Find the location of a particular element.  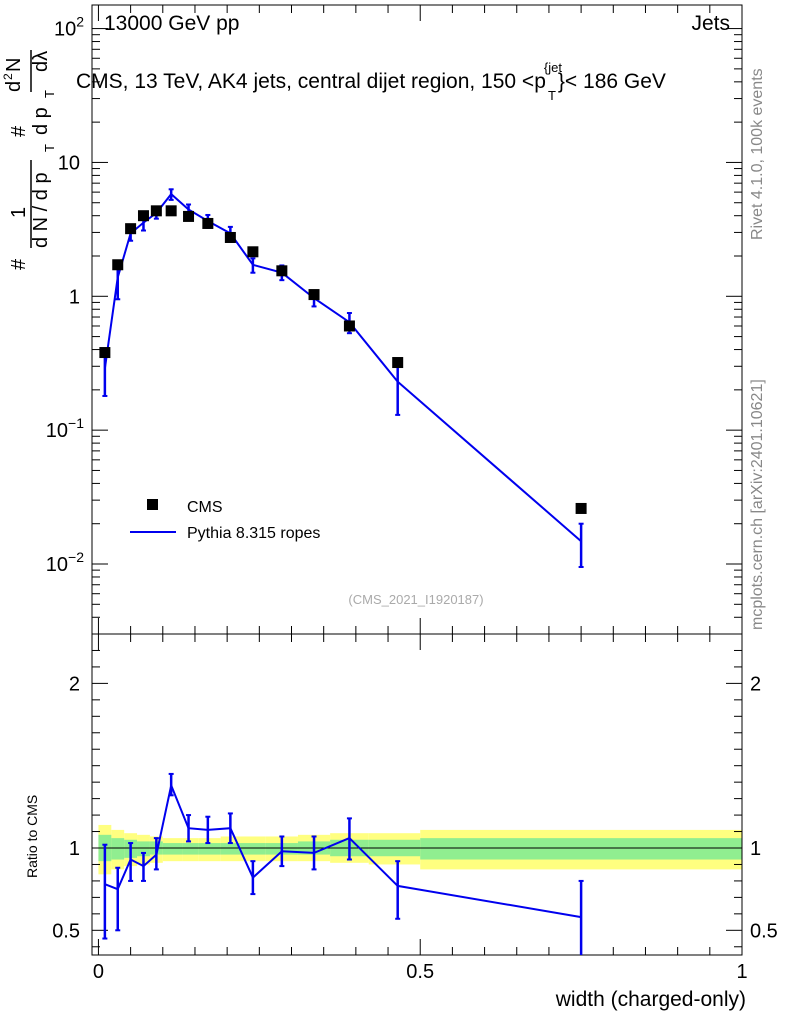

y-tick-label: 10⁻² is located at coordinates (65, 562).